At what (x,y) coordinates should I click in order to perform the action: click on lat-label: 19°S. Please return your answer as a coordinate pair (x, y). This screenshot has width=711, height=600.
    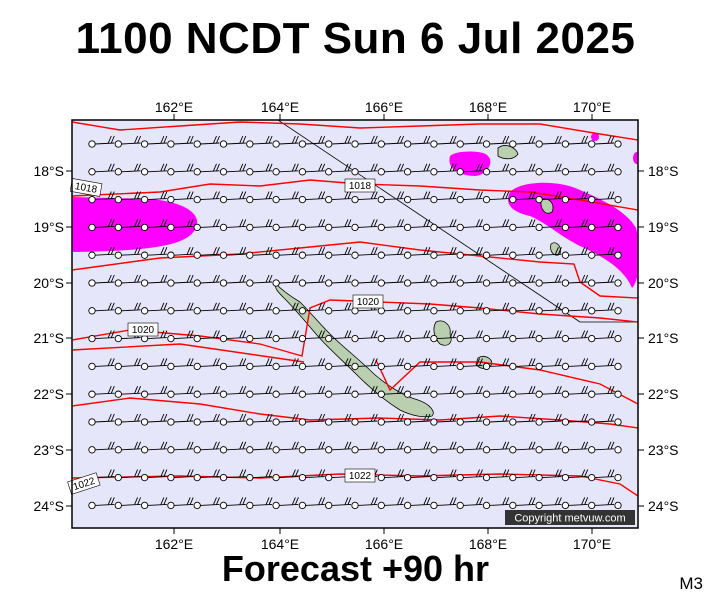
    Looking at the image, I should click on (48, 227).